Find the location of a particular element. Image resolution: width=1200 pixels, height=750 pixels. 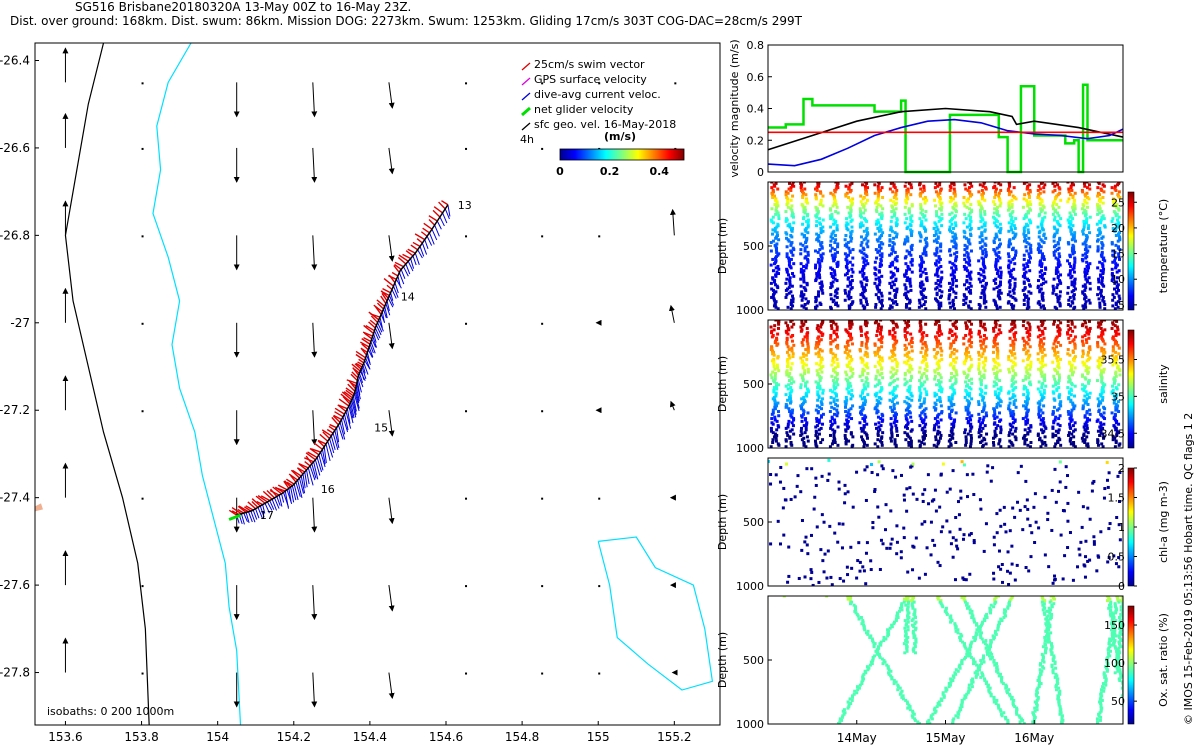

salinity-colorbar is located at coordinates (1131, 389).